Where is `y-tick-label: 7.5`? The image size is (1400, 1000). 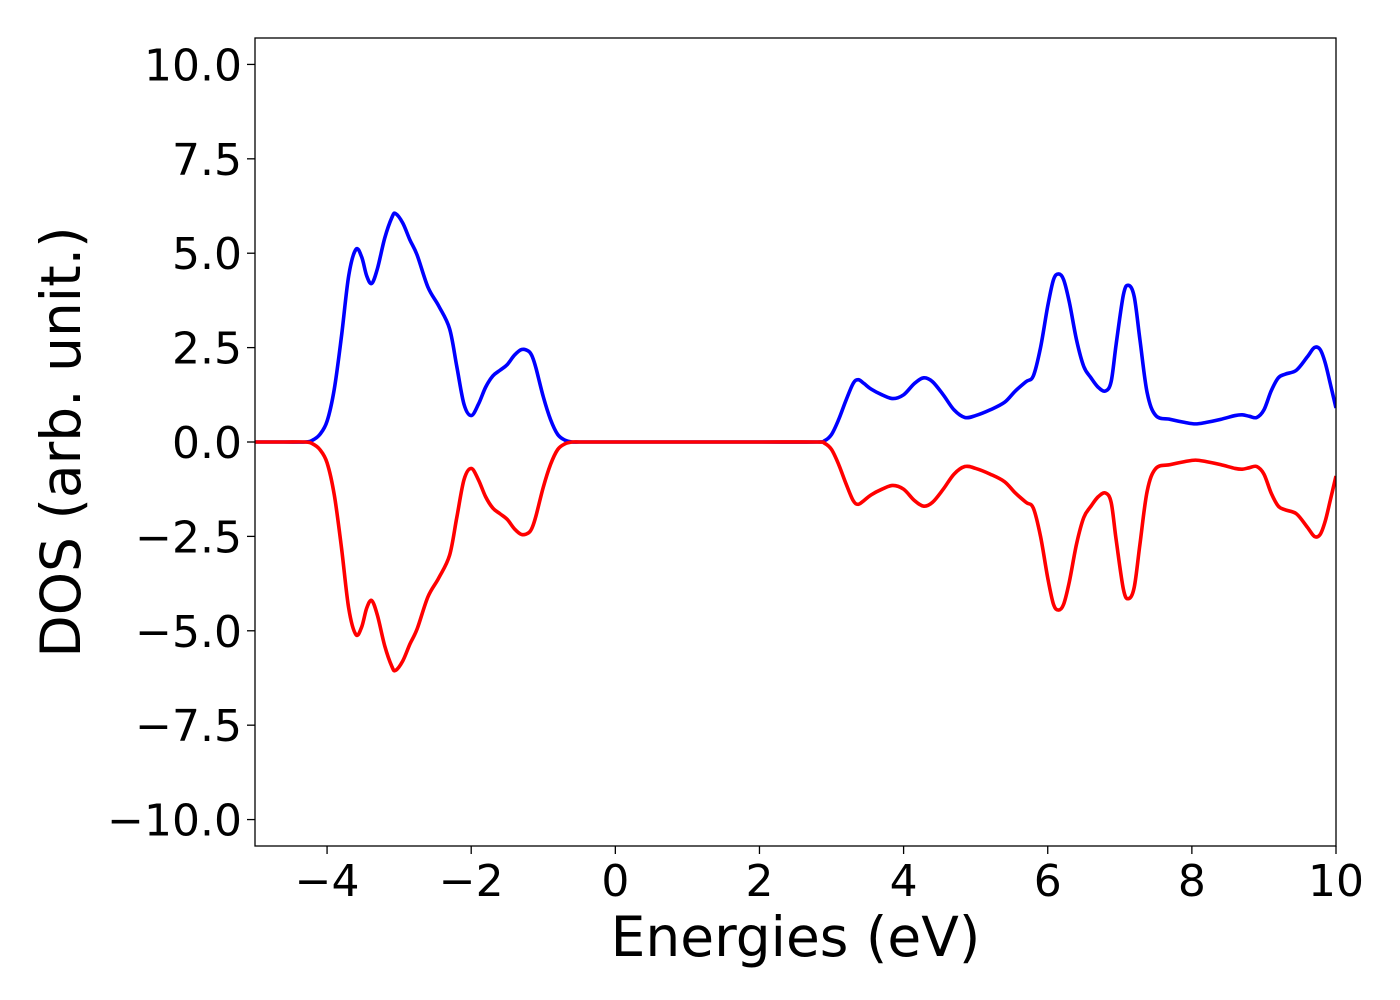 y-tick-label: 7.5 is located at coordinates (207, 160).